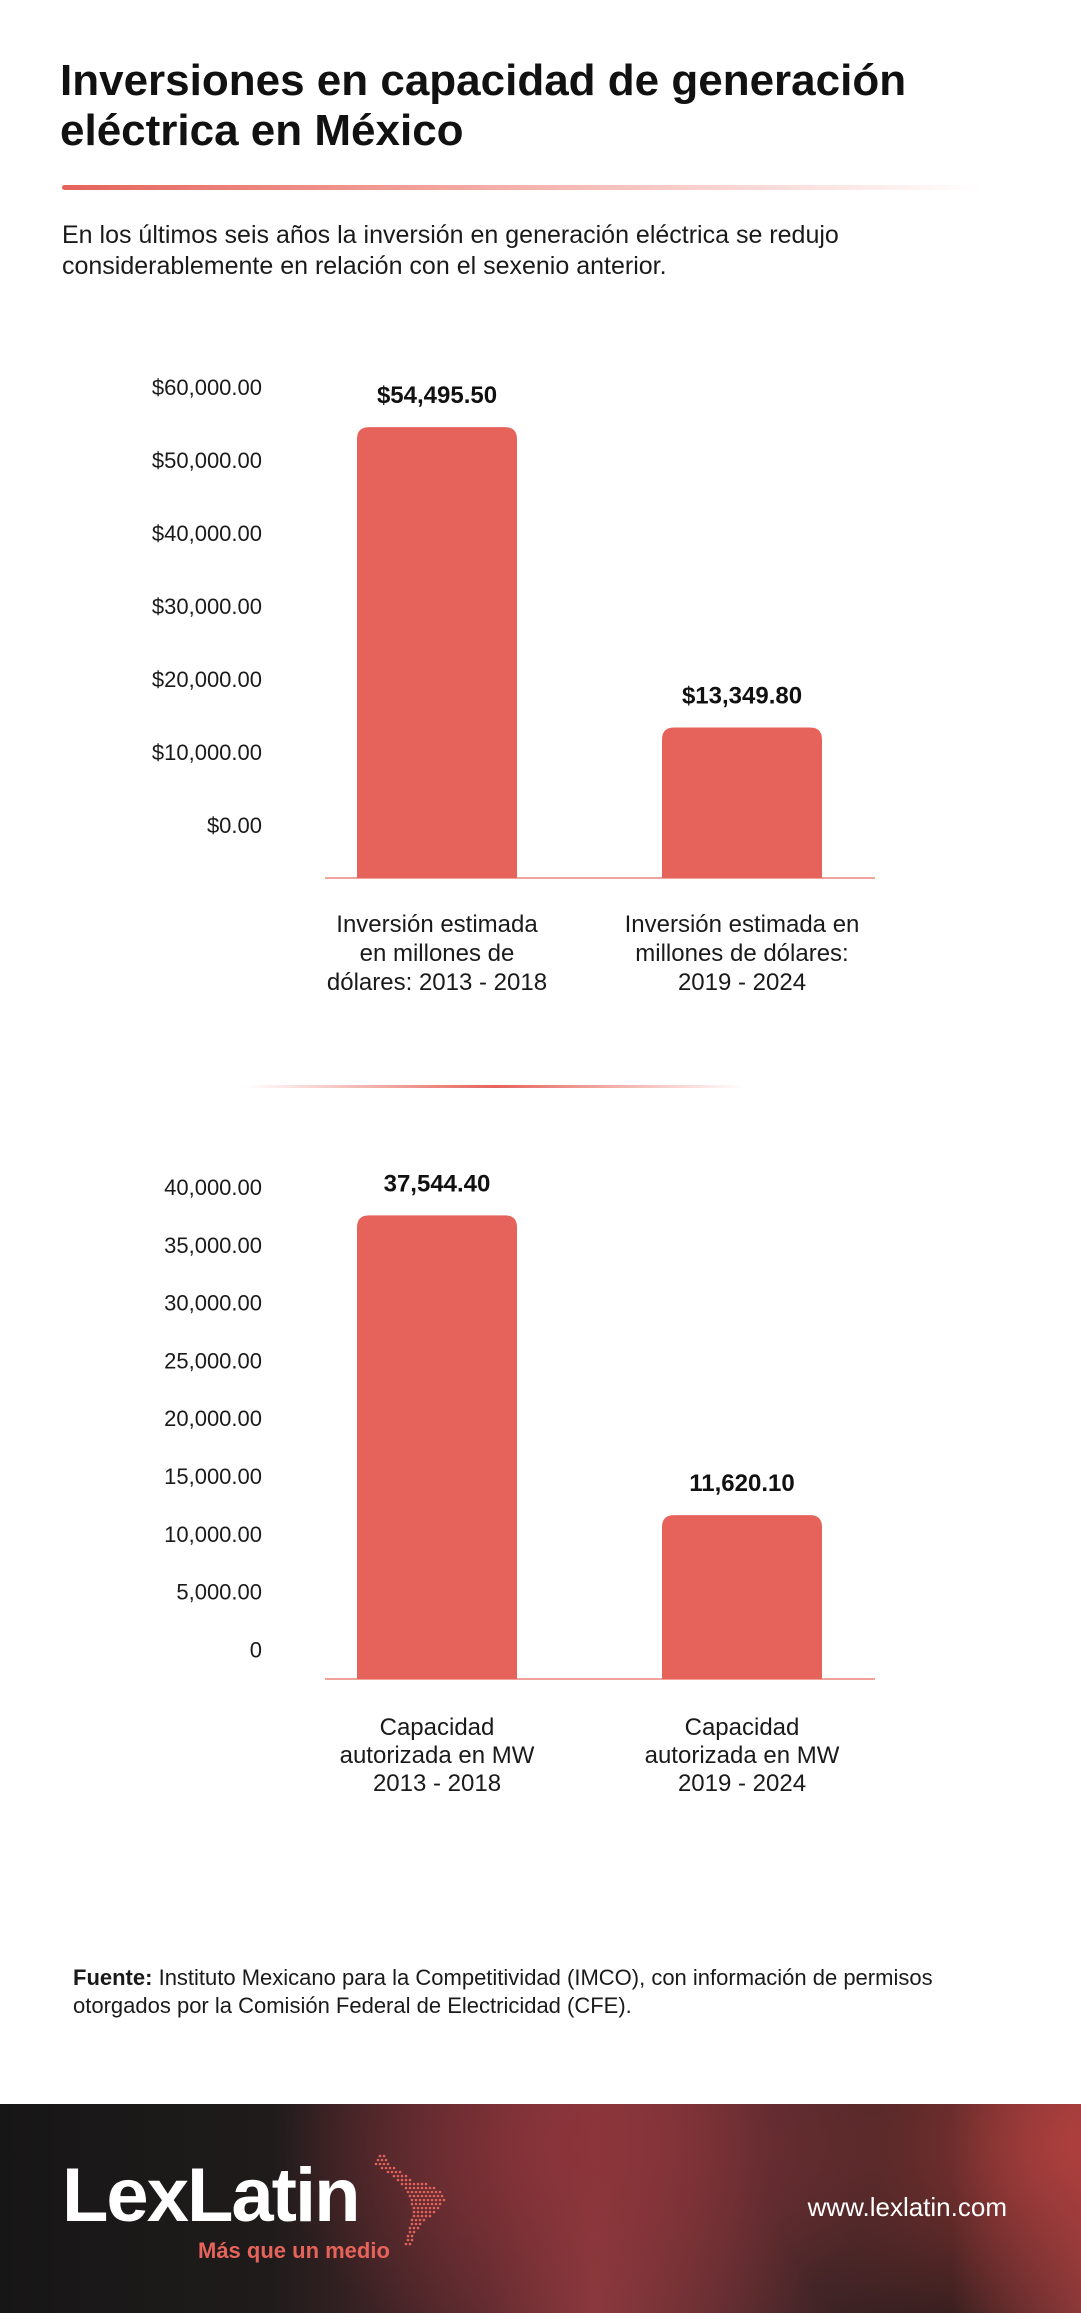 This screenshot has width=1081, height=2313. I want to click on latin-america-map-icon, so click(410, 2200).